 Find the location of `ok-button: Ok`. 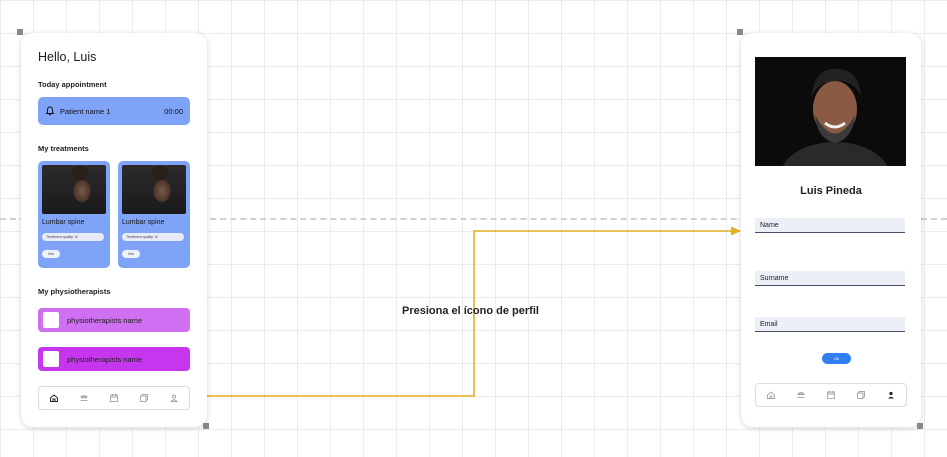

ok-button: Ok is located at coordinates (836, 358).